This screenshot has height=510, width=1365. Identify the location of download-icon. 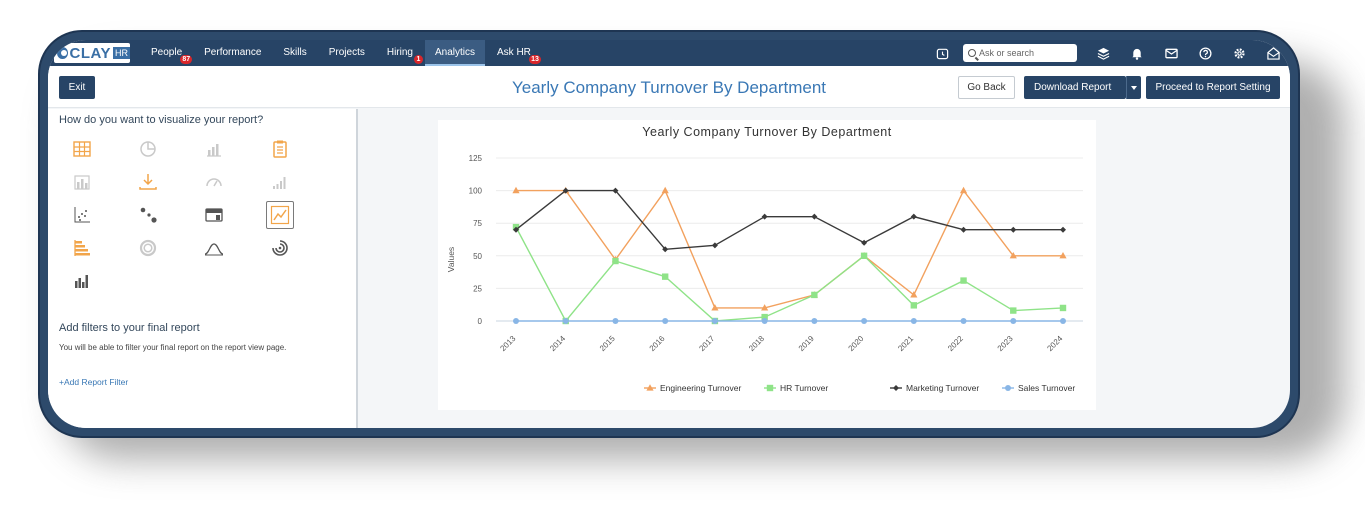
(148, 182).